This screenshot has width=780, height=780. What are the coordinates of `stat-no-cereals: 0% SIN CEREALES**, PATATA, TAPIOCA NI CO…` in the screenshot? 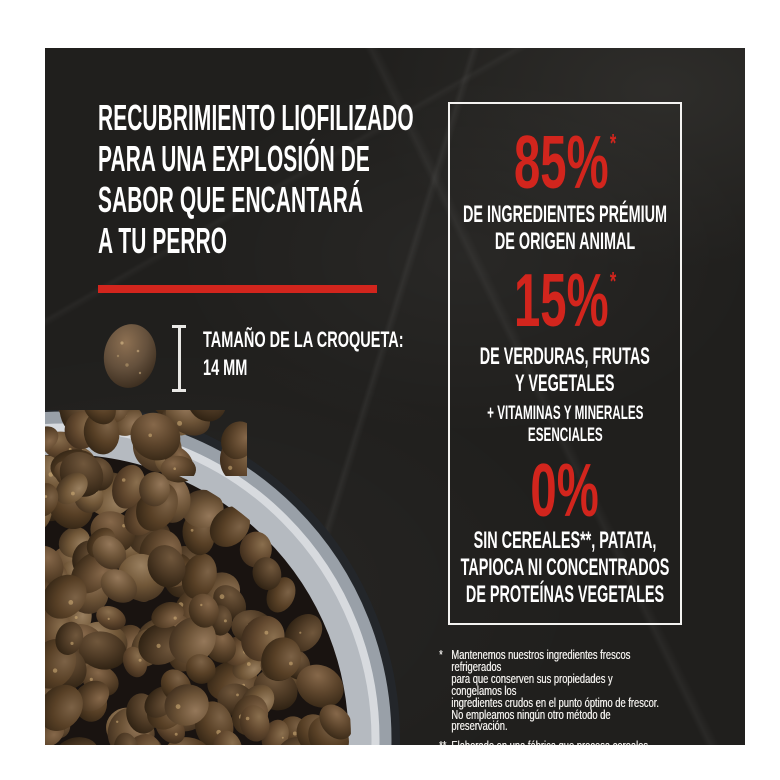 It's located at (565, 527).